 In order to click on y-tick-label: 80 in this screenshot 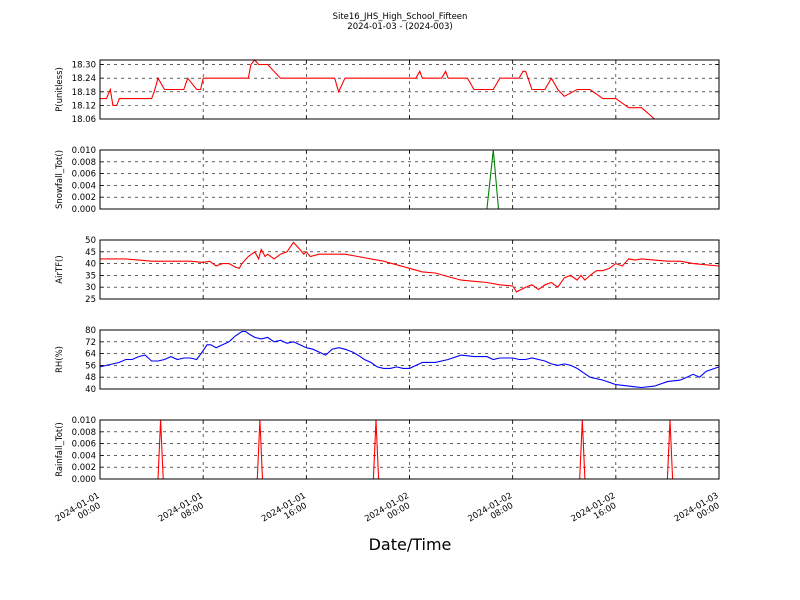, I will do `click(90, 331)`.